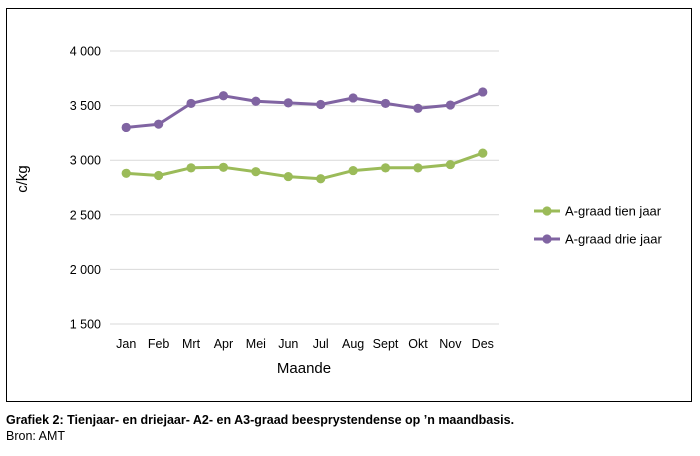 This screenshot has width=700, height=456. Describe the element at coordinates (386, 344) in the screenshot. I see `x-tick-label: Sept` at that location.